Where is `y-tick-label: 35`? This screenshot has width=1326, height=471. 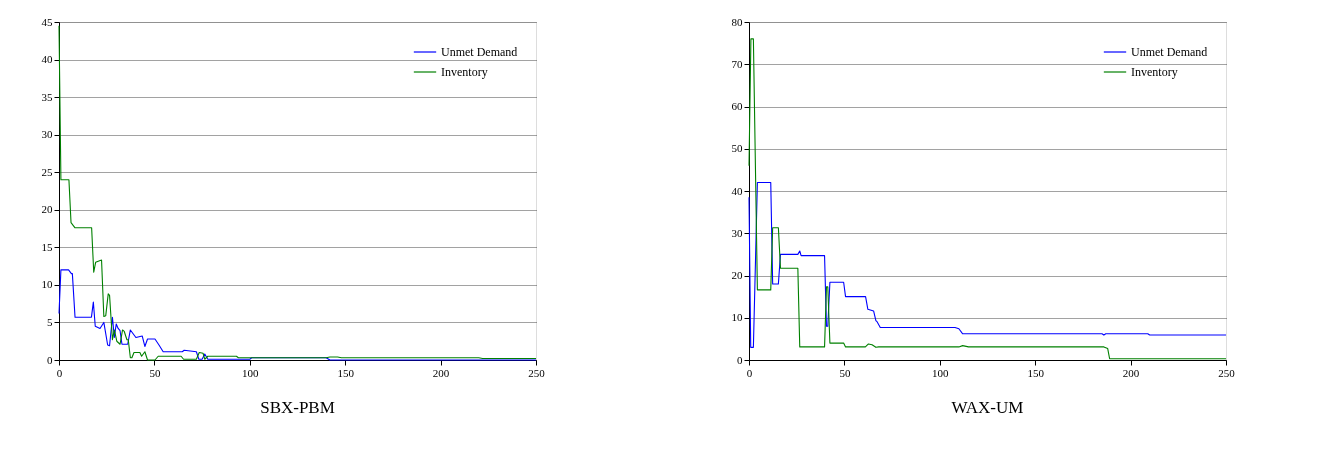 y-tick-label: 35 is located at coordinates (47, 96).